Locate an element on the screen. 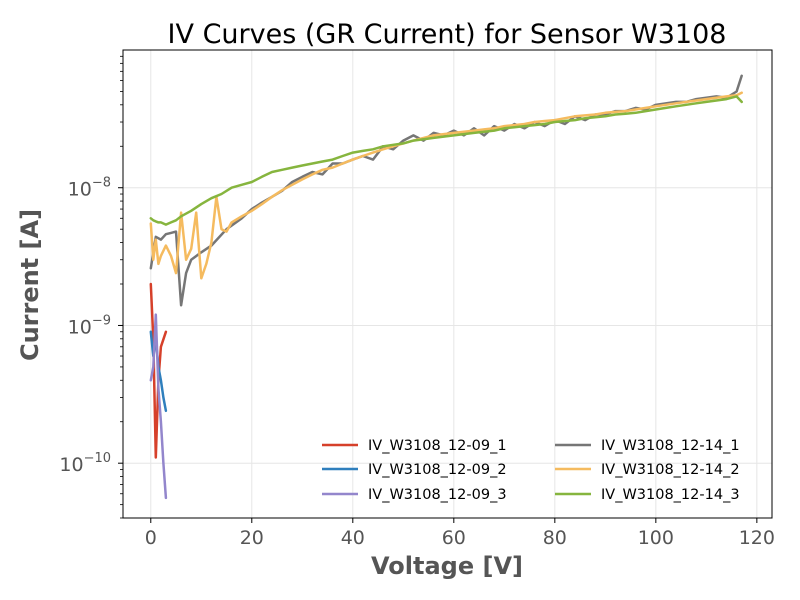 The height and width of the screenshot is (600, 800). legend-label: IV_W3108_12-09_3 is located at coordinates (437, 495).